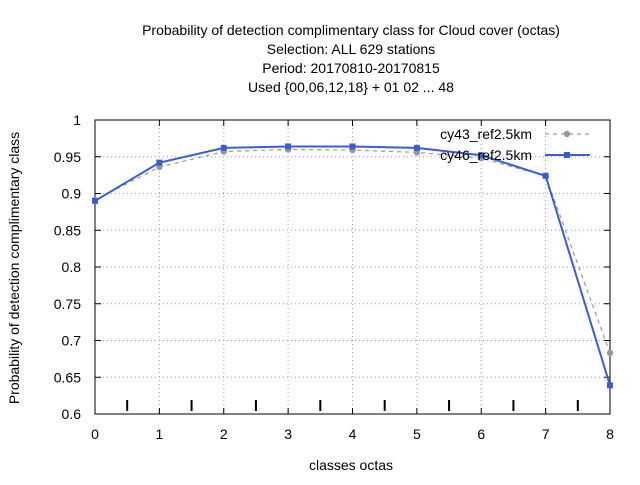 This screenshot has height=485, width=640. What do you see at coordinates (67, 230) in the screenshot?
I see `y-tick-label: 0.85` at bounding box center [67, 230].